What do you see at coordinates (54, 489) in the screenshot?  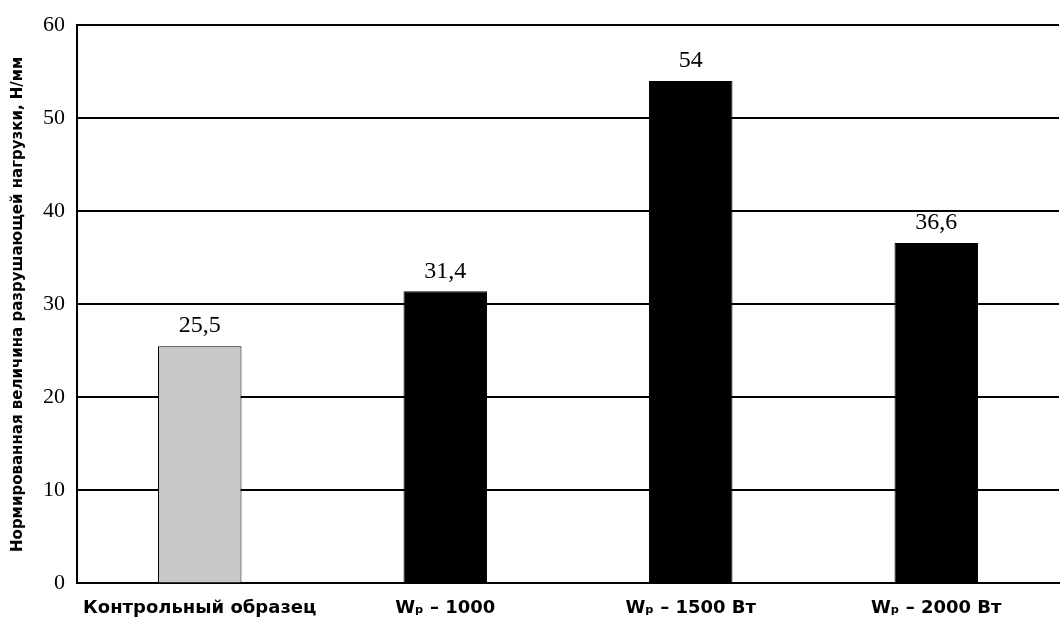 I see `y-tick-label: 10` at bounding box center [54, 489].